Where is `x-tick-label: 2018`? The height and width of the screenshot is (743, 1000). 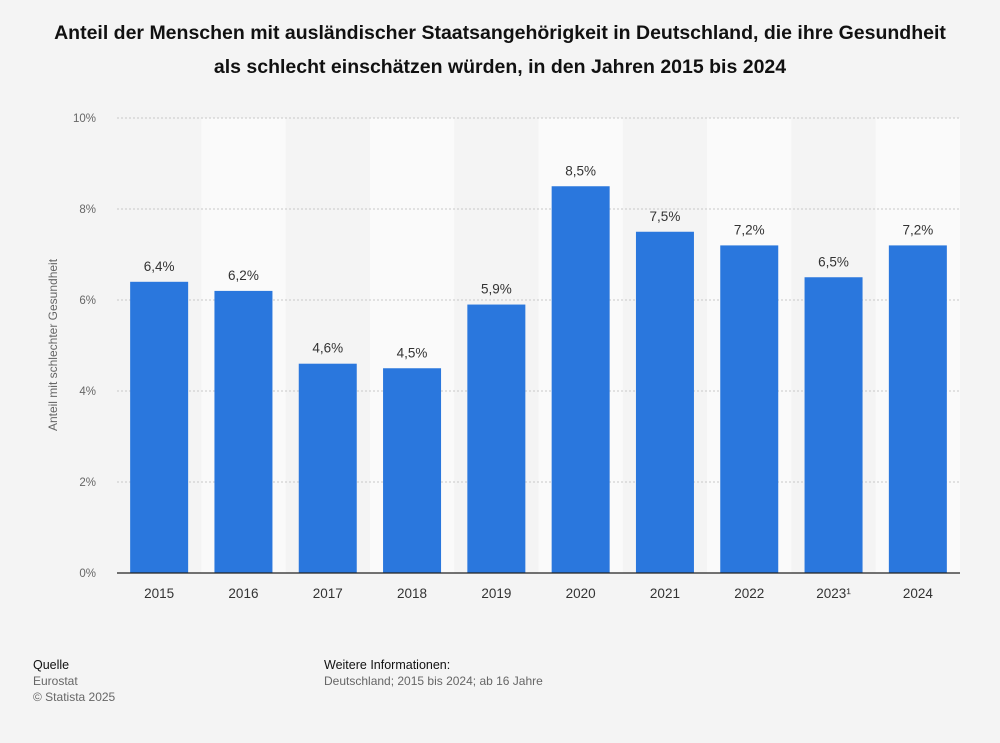
x-tick-label: 2018 is located at coordinates (412, 593).